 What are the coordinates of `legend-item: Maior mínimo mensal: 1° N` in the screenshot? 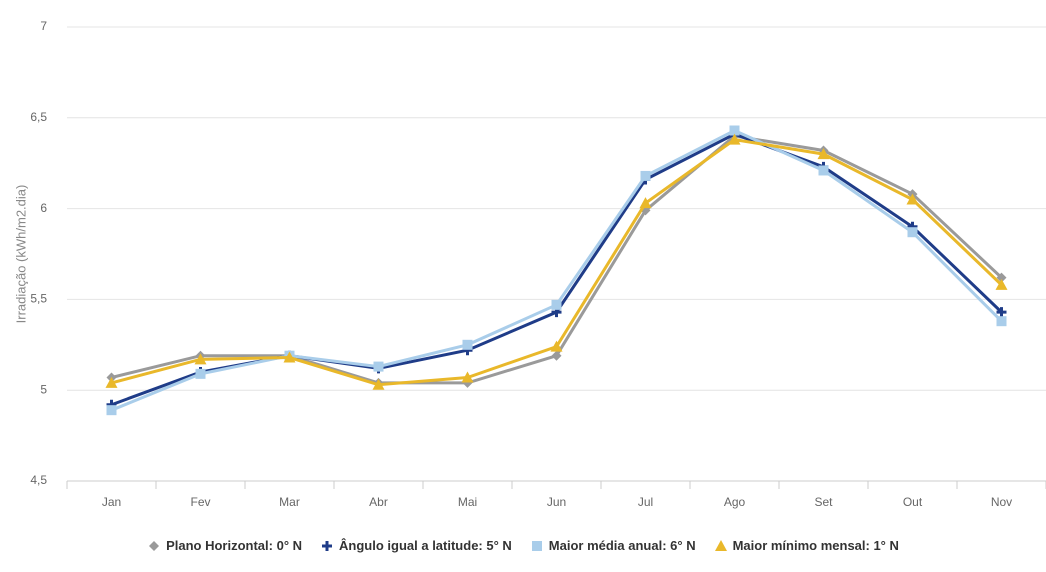 It's located at (806, 545).